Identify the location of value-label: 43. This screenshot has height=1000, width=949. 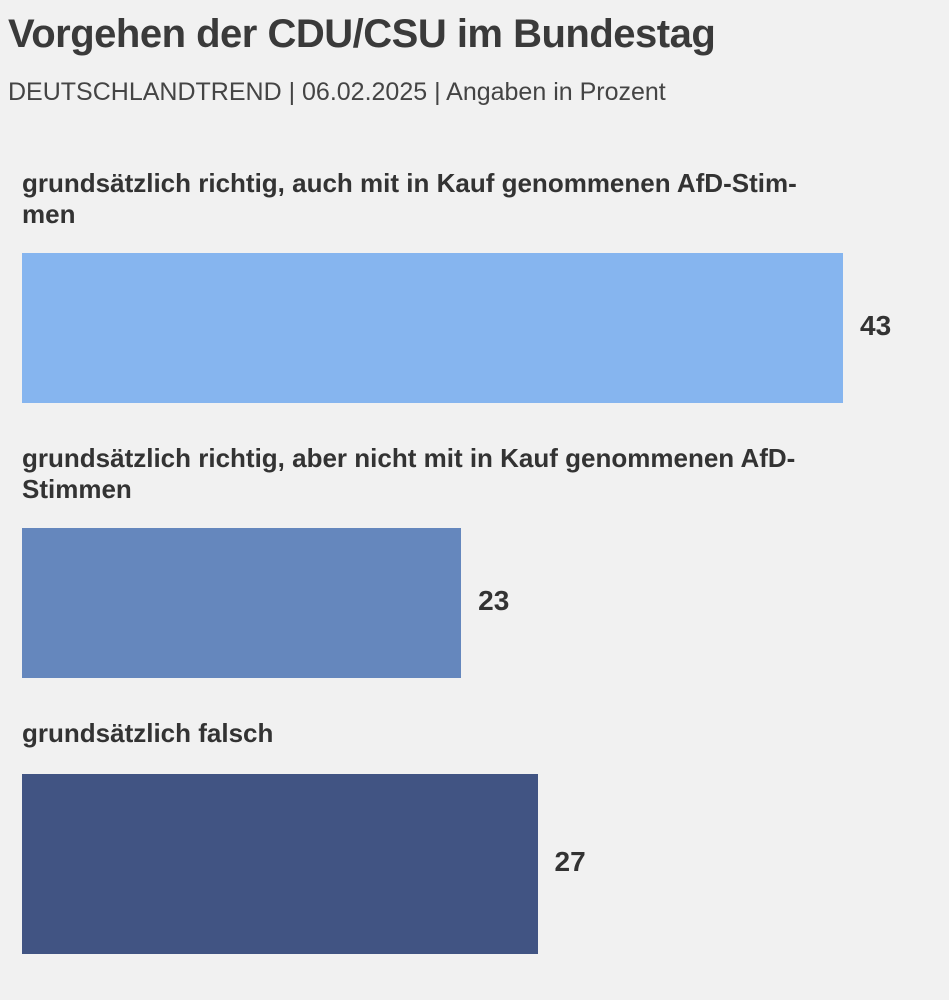
(876, 325).